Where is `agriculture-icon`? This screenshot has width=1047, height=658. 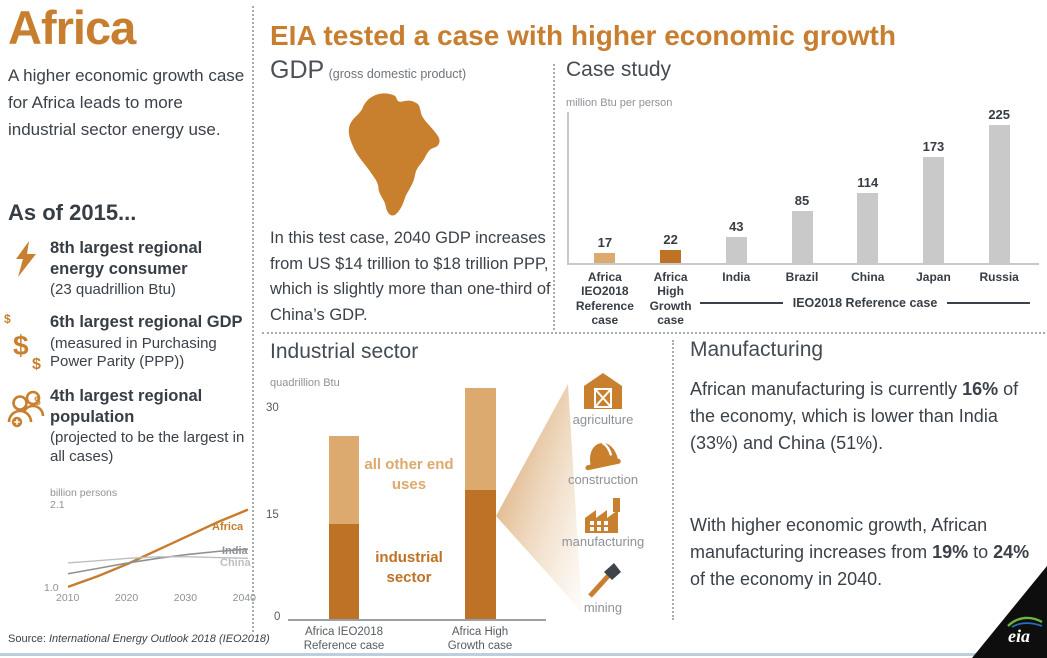 agriculture-icon is located at coordinates (603, 391).